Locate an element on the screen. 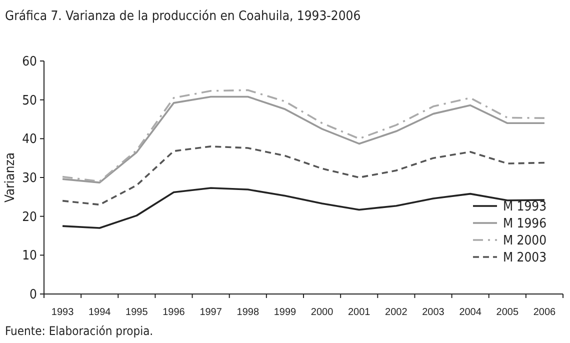 This screenshot has width=570, height=343. line-series is located at coordinates (304, 208).